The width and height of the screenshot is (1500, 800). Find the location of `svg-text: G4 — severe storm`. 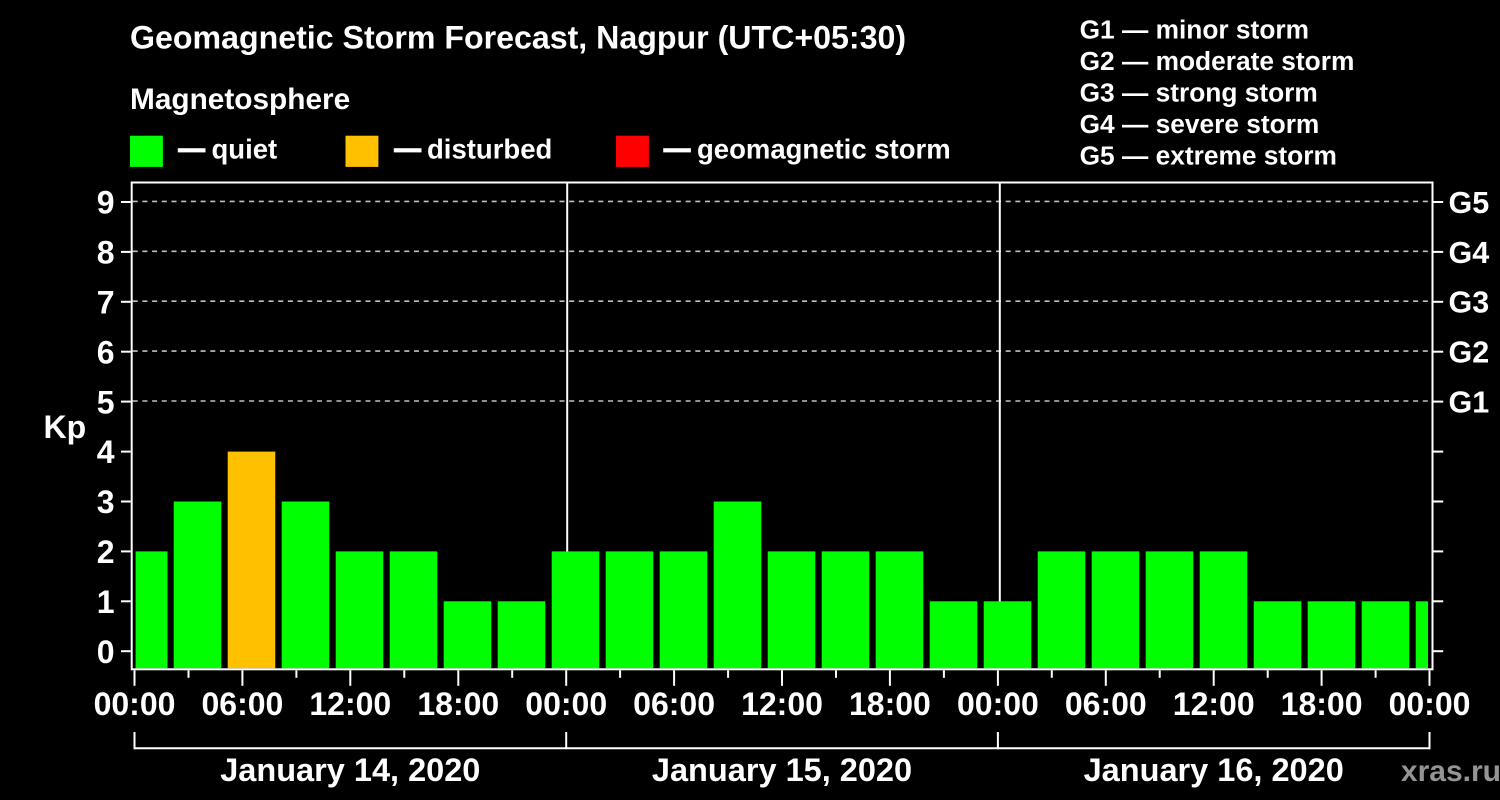

svg-text: G4 — severe storm is located at coordinates (1200, 124).